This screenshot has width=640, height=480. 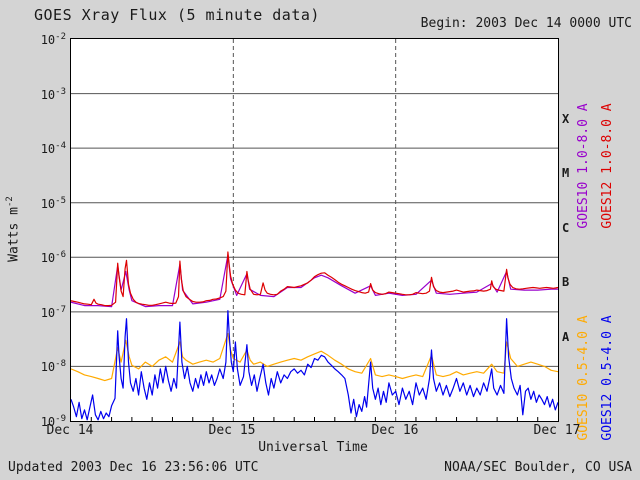 I want to click on updated-timestamp: Updated 2003 Dec 16 23:56:06 UTC, so click(x=133, y=467).